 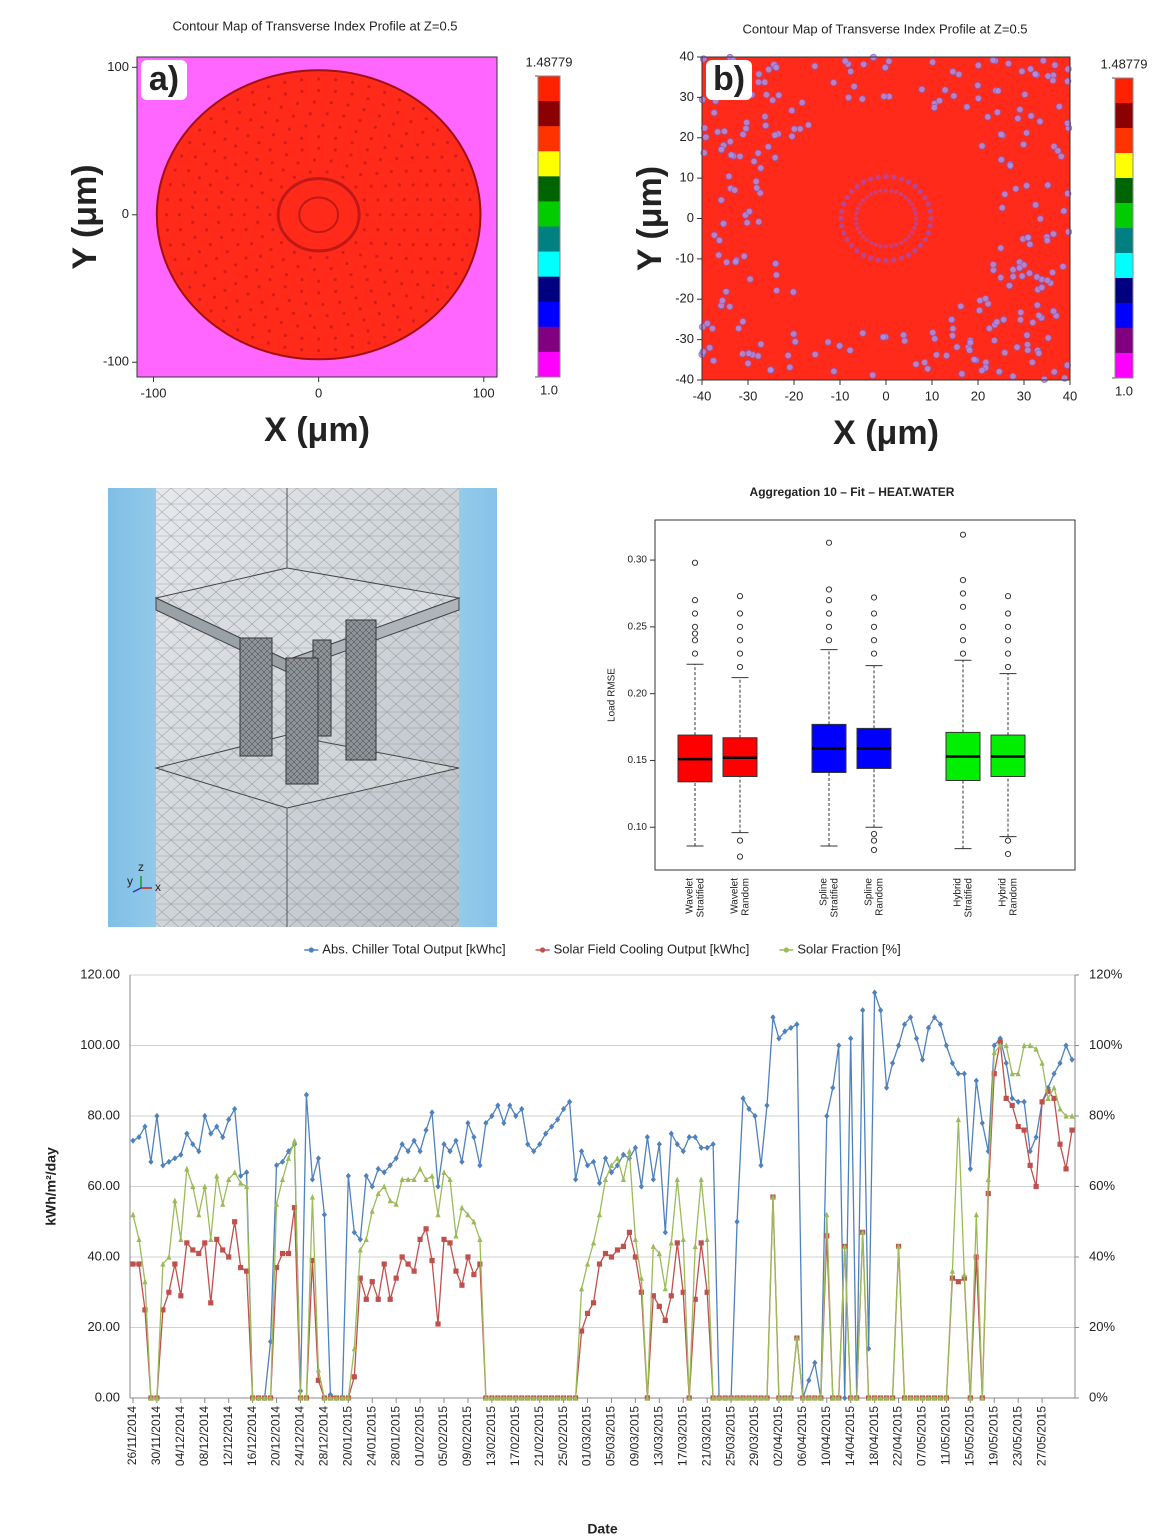 I want to click on x-tick-label: 09/03/2015, so click(x=635, y=1436).